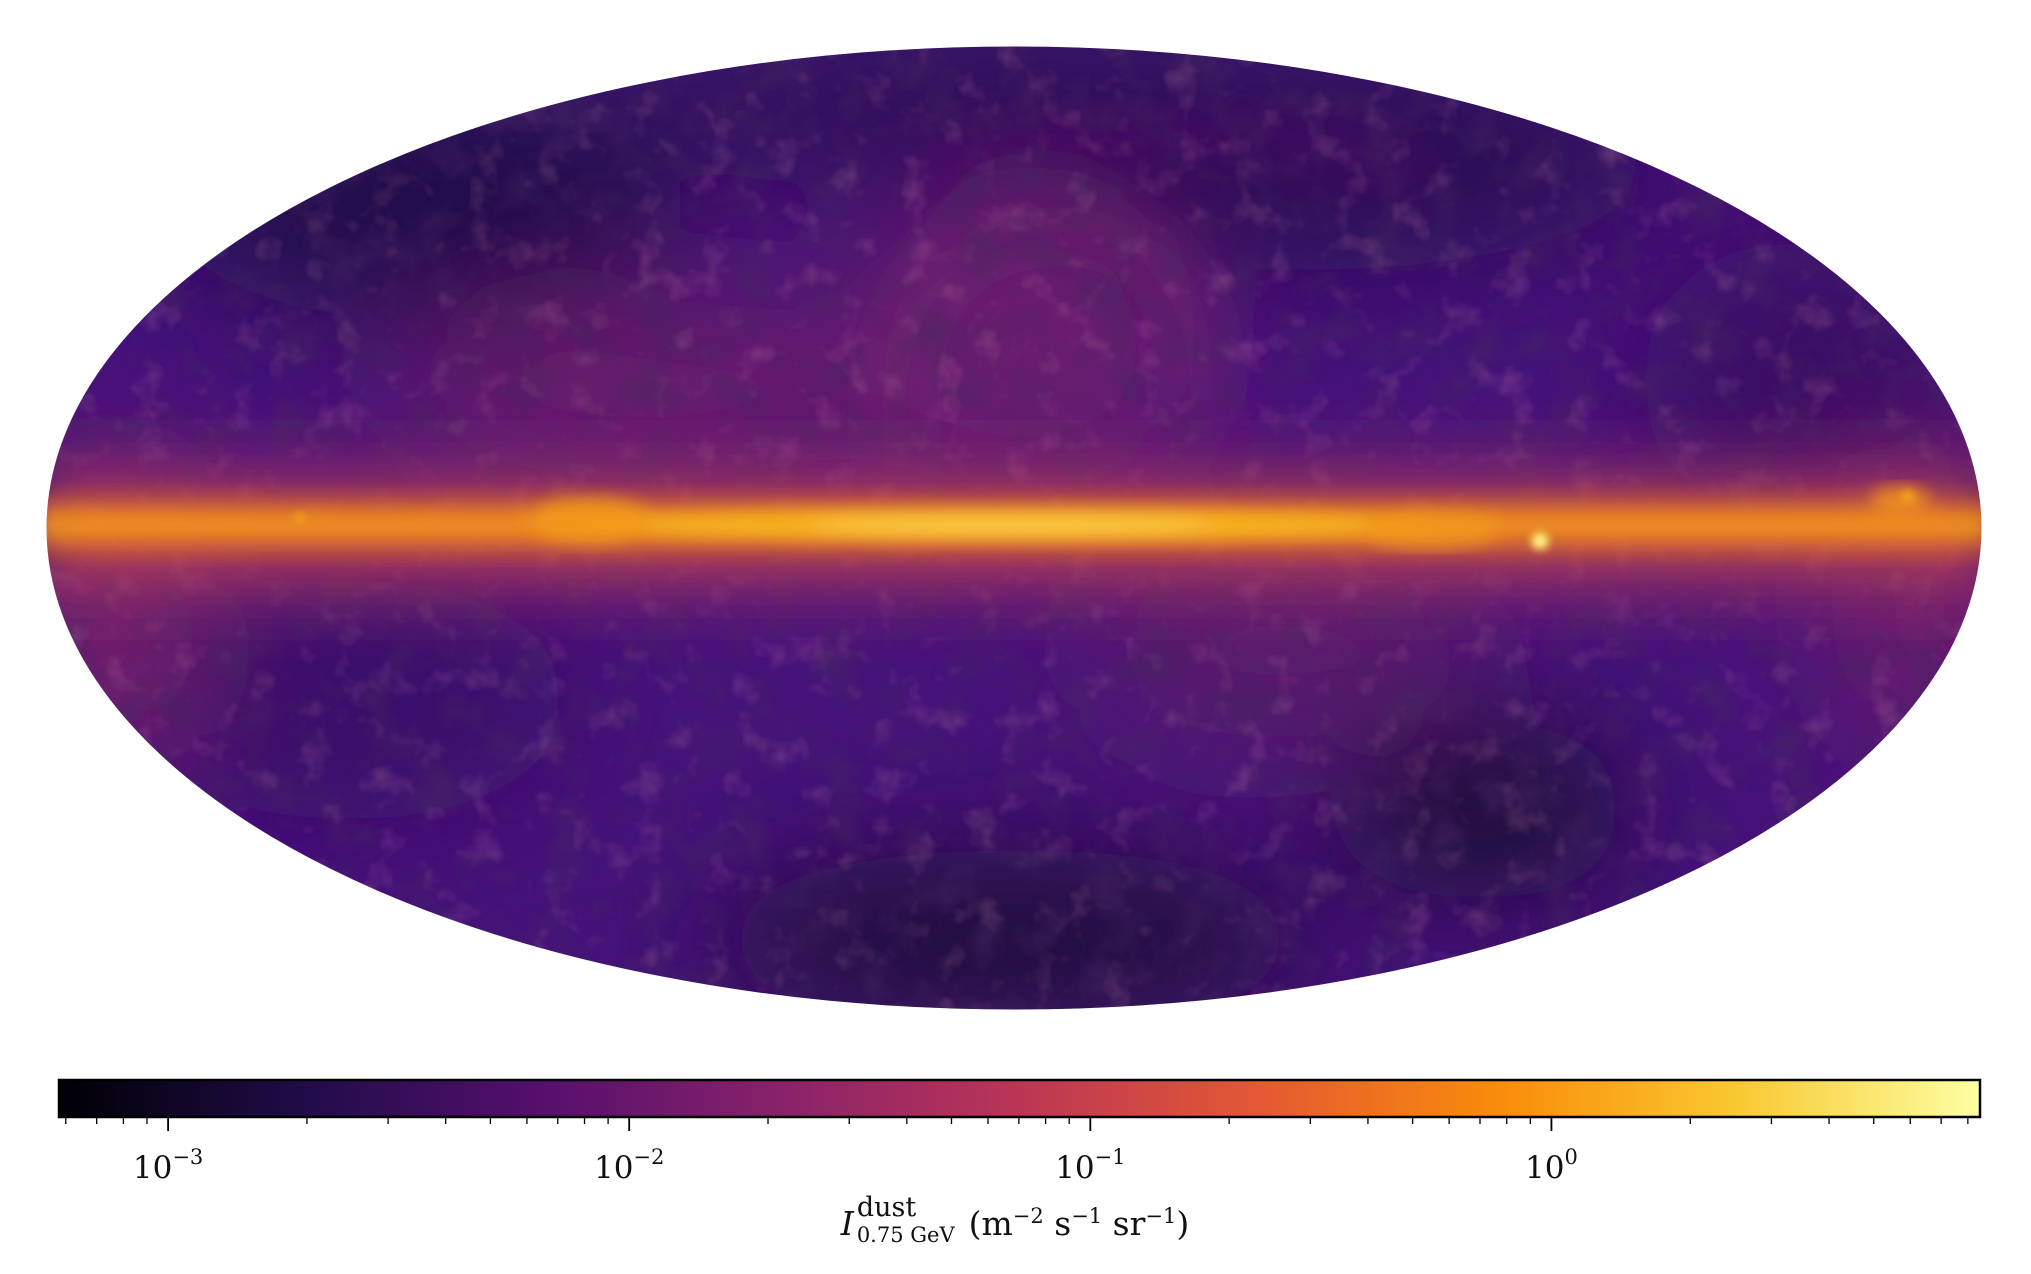  Describe the element at coordinates (886, 1207) in the screenshot. I see `colorbar-label-superscript: dust` at that location.